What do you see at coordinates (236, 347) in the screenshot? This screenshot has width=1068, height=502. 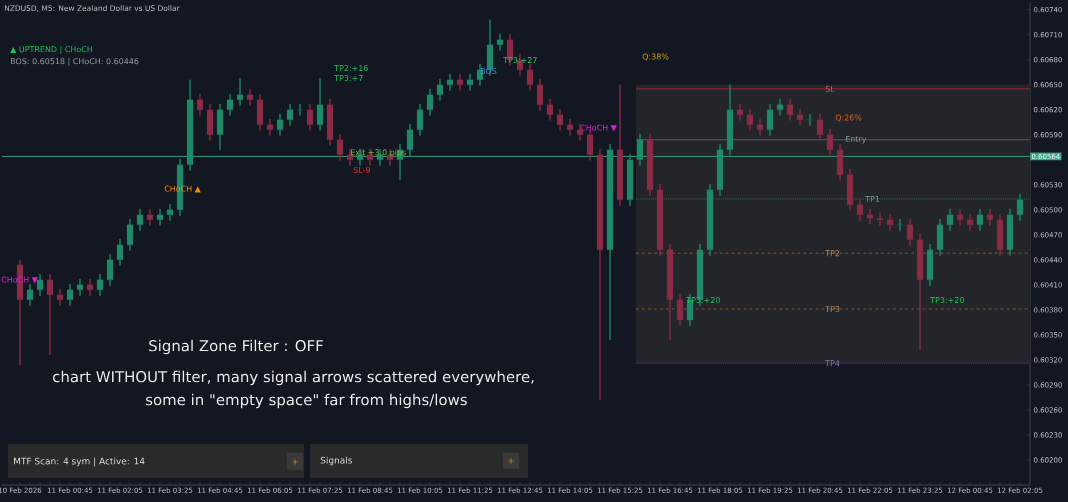 I see `annotation: Signal Zone Filter : OFF` at bounding box center [236, 347].